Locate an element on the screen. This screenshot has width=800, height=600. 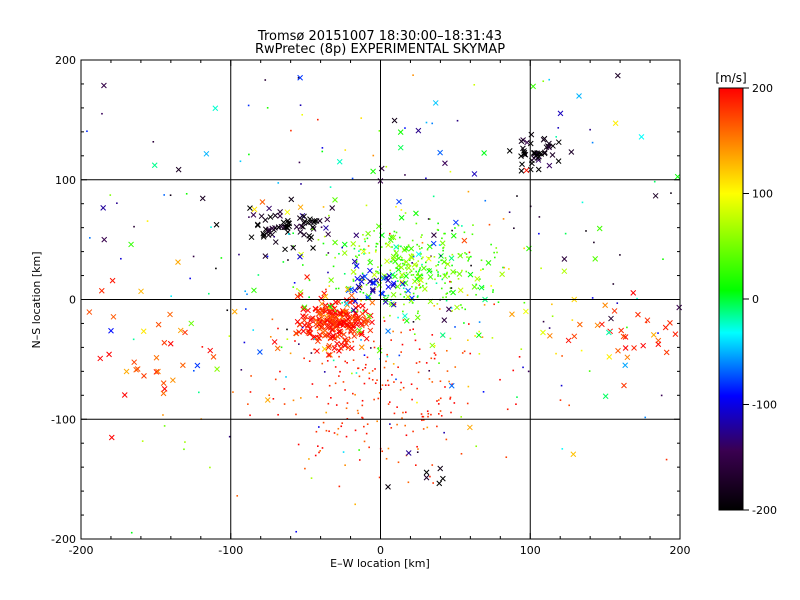
colorbar is located at coordinates (731, 299).